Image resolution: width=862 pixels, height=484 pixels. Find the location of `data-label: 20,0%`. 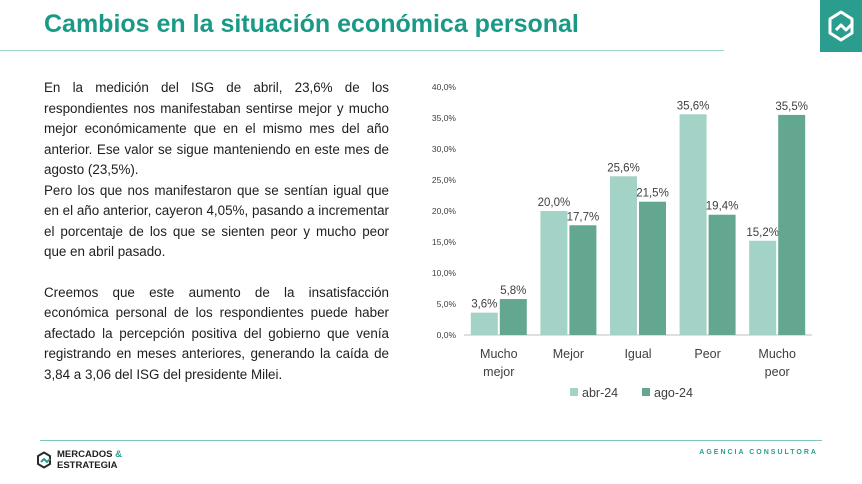

data-label: 20,0% is located at coordinates (554, 203).